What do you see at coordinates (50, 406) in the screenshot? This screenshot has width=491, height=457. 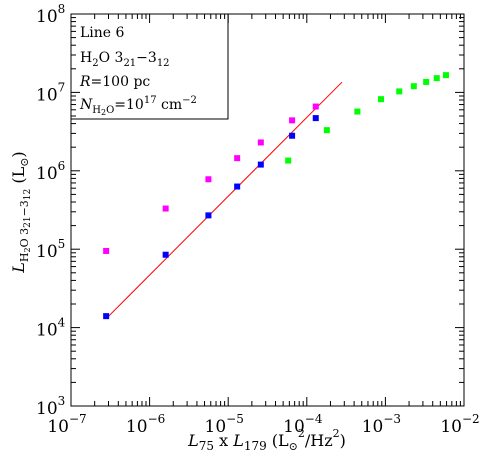 I see `y-tick-label: 10³` at bounding box center [50, 406].